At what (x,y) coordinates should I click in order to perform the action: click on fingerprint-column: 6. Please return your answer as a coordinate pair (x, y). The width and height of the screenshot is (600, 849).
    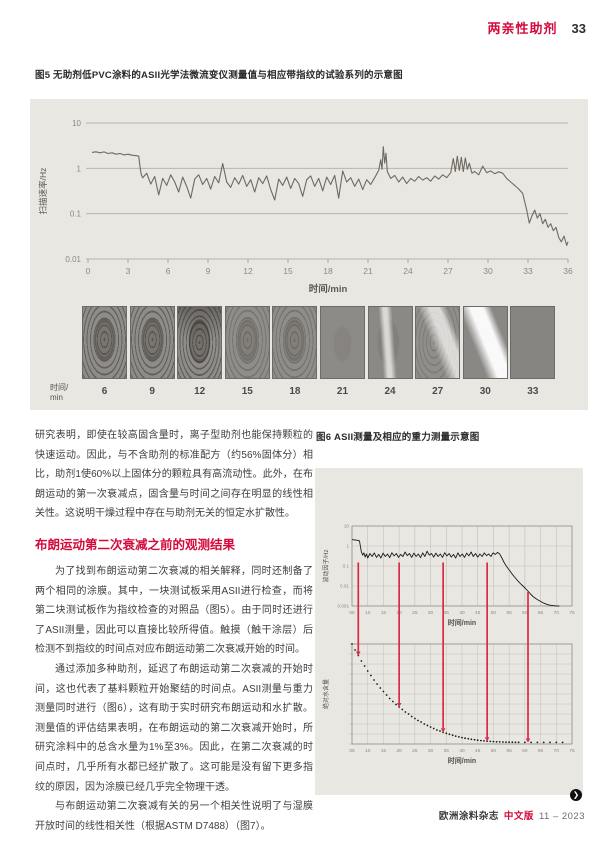
    Looking at the image, I should click on (104, 351).